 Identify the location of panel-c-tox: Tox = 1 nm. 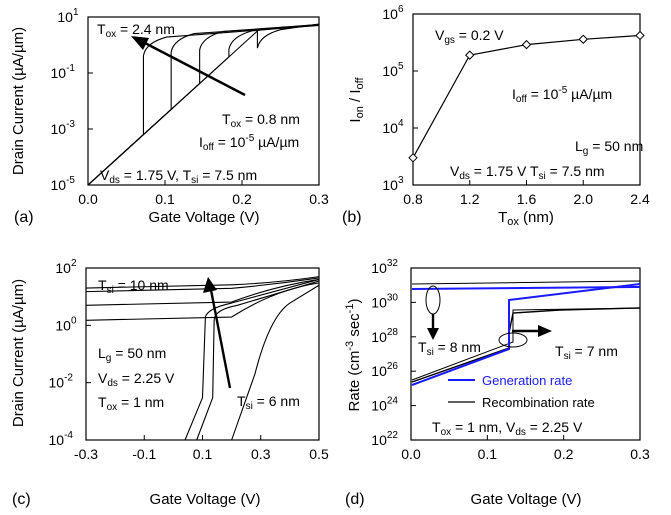
(131, 403).